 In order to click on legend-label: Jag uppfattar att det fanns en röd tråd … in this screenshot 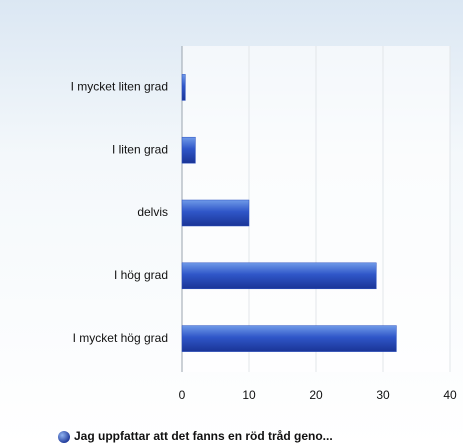, I will do `click(203, 436)`.